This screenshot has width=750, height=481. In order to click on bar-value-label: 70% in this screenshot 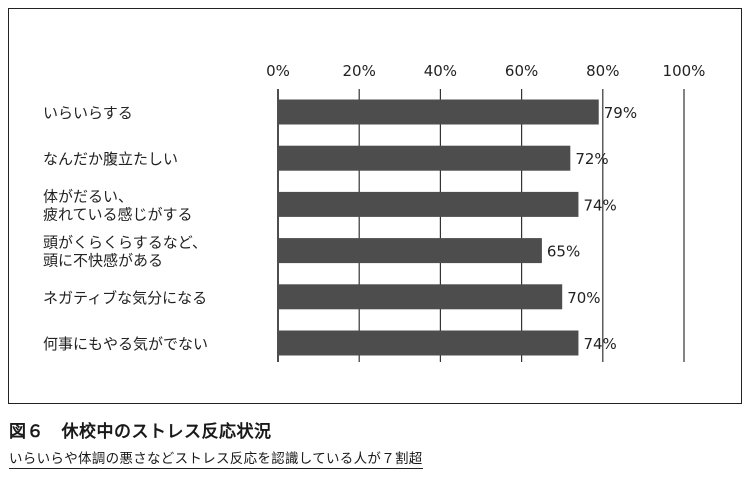, I will do `click(583, 298)`.